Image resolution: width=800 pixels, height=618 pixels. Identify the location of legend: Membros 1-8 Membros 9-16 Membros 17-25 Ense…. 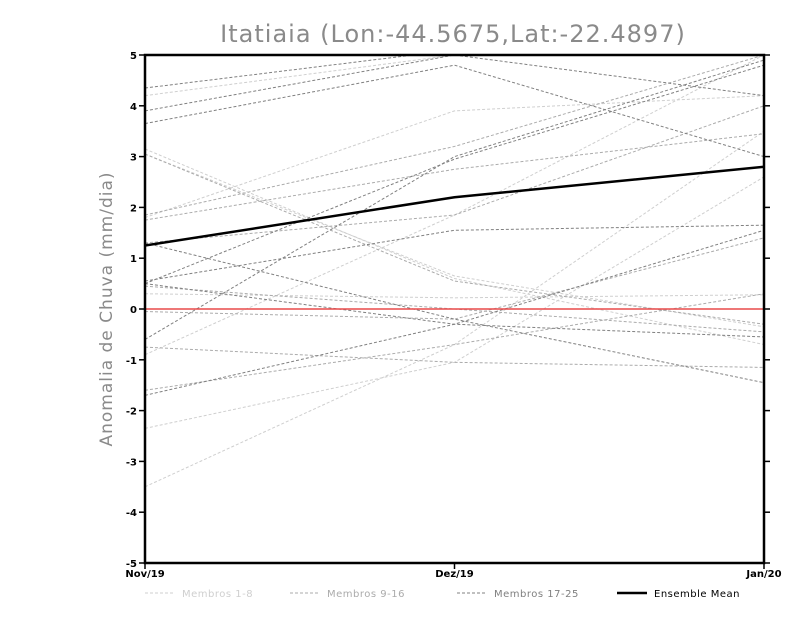
(442, 594).